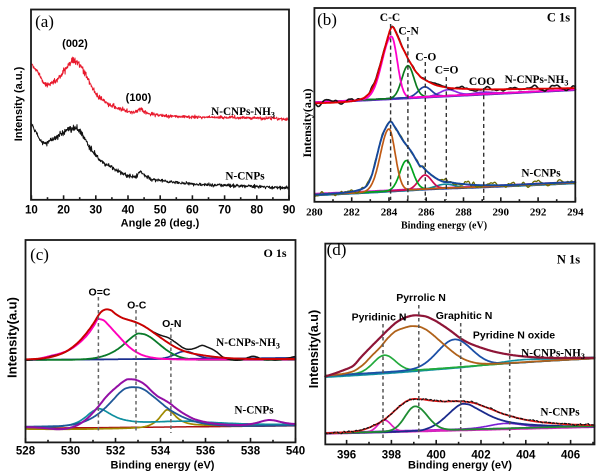  I want to click on svg-text: (002), so click(75, 44).